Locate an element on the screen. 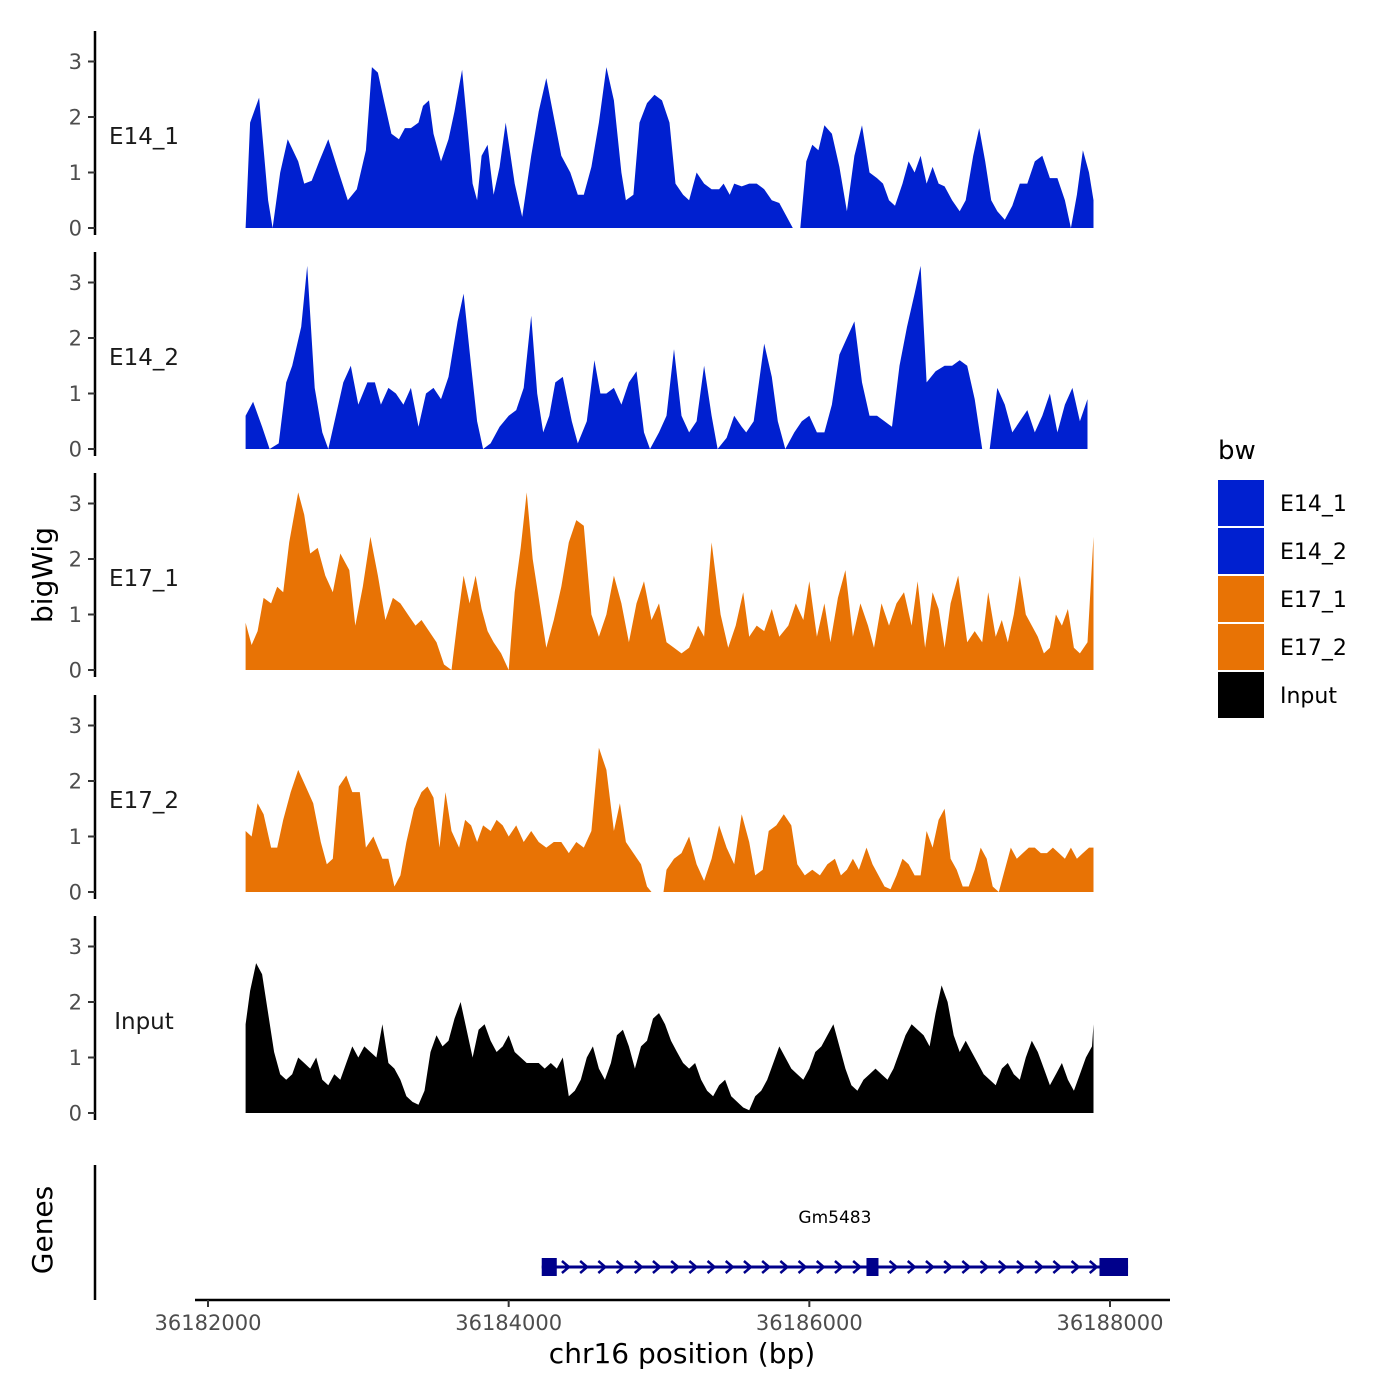 Image resolution: width=1400 pixels, height=1400 pixels. panel-label: E17_1 is located at coordinates (144, 579).